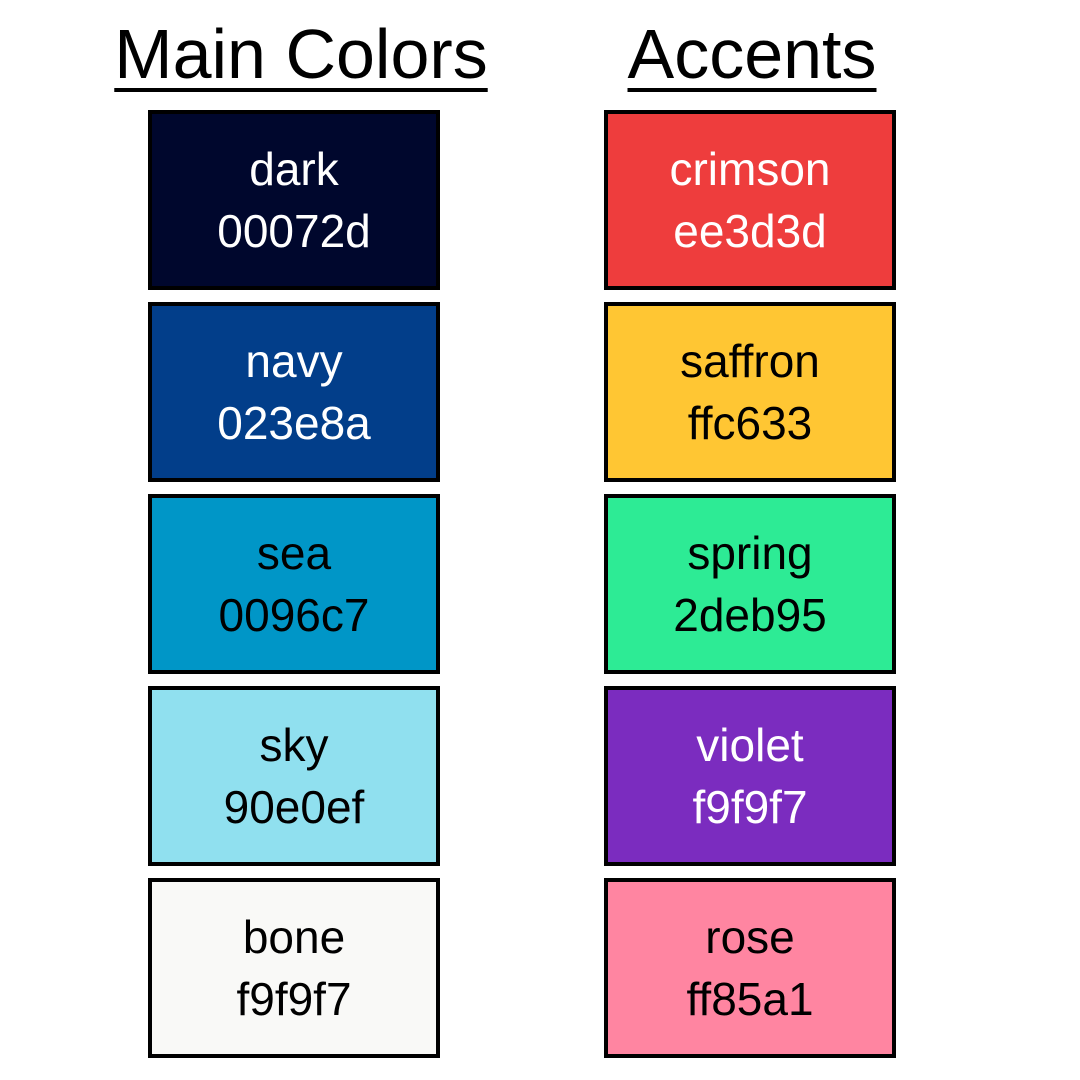  I want to click on swatch-hex: ee3d3d, so click(750, 231).